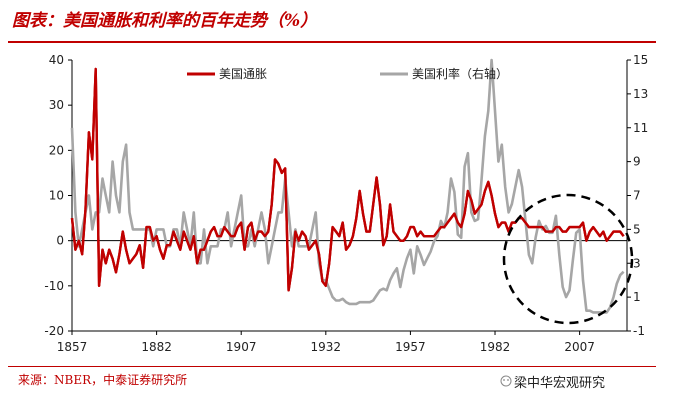 Image resolution: width=674 pixels, height=412 pixels. I want to click on x-tick-label: 1882, so click(156, 347).